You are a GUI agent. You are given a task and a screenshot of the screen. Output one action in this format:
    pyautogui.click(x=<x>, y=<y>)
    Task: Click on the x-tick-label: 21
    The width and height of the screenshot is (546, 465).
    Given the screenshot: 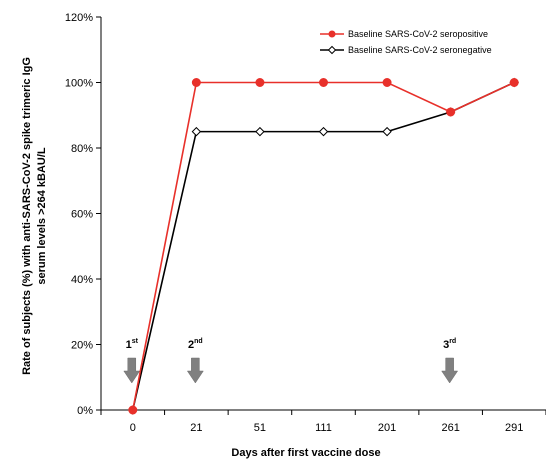 What is the action you would take?
    pyautogui.click(x=196, y=428)
    